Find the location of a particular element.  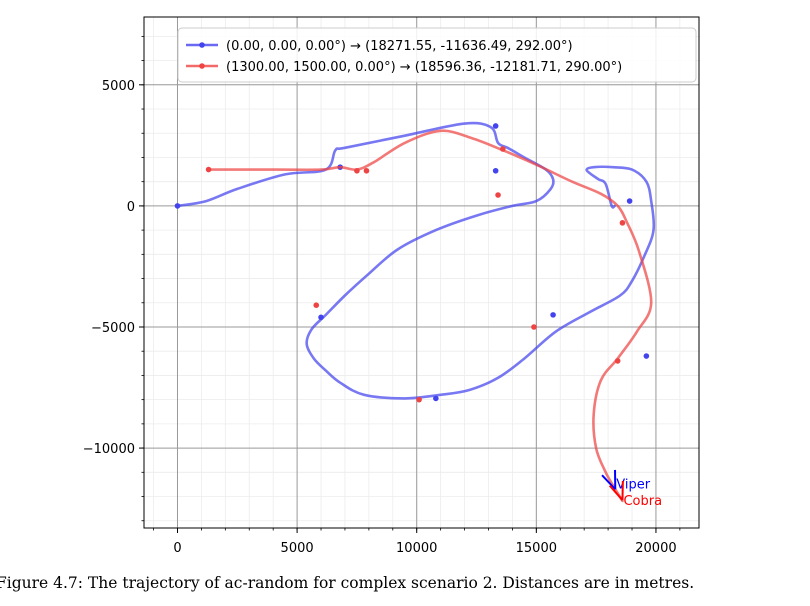

y-tick-label: 5000 is located at coordinates (118, 86).